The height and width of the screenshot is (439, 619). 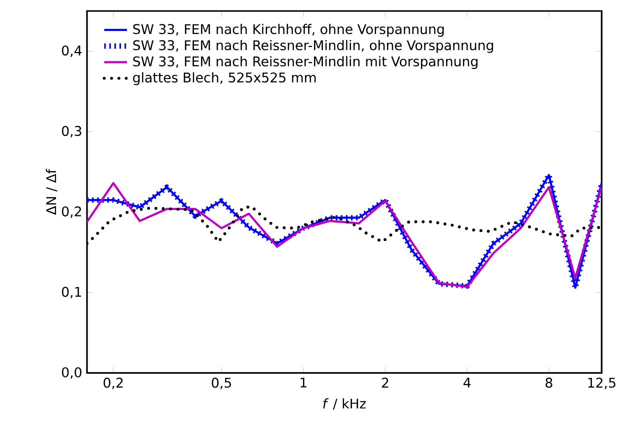 I want to click on x-tick-label: 1, so click(x=303, y=383).